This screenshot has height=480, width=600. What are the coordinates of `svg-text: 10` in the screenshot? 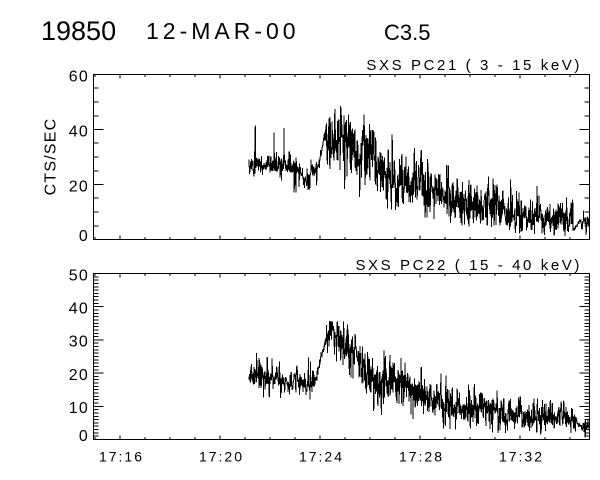 It's located at (79, 408).